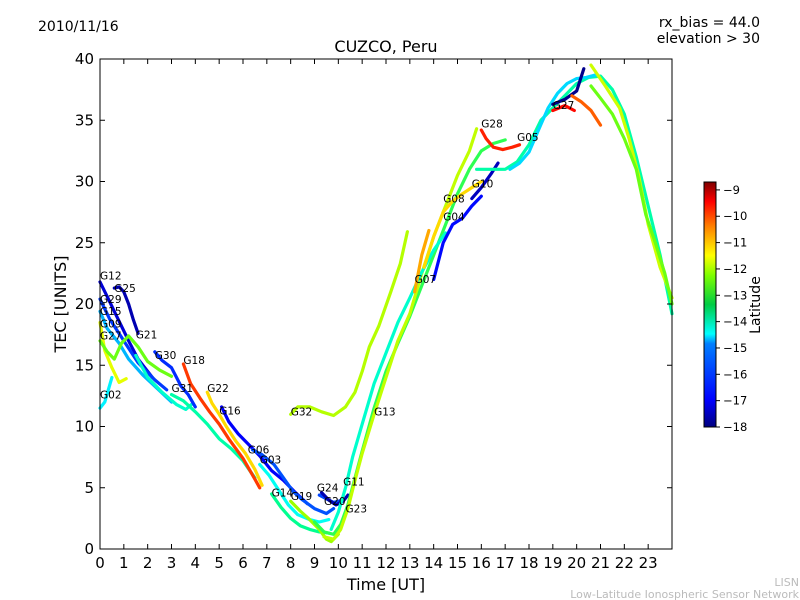 This screenshot has height=600, width=800. What do you see at coordinates (574, 195) in the screenshot?
I see `series-line-g05` at bounding box center [574, 195].